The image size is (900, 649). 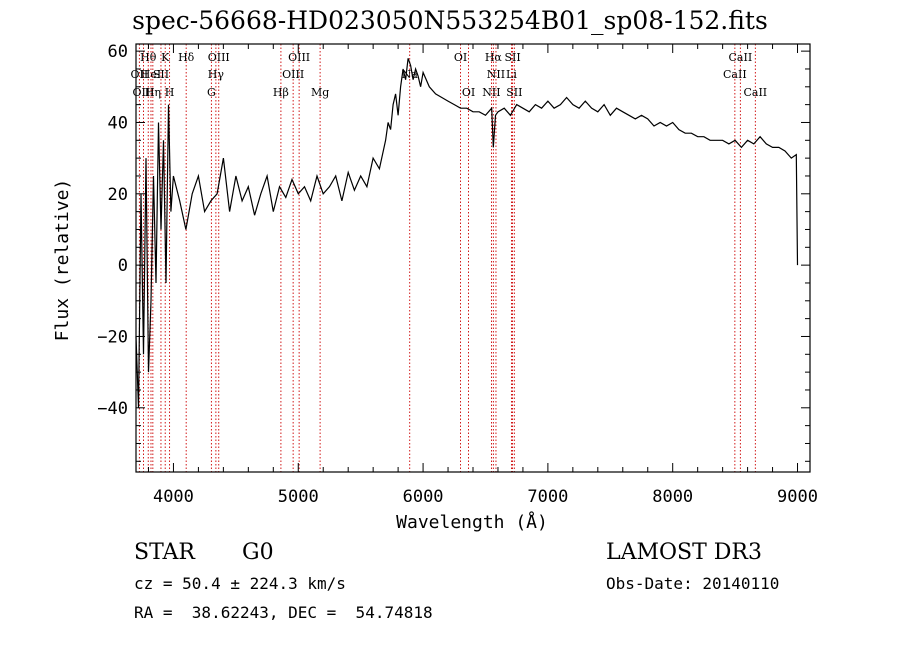 I want to click on spectral-line-label: K, so click(x=165, y=57).